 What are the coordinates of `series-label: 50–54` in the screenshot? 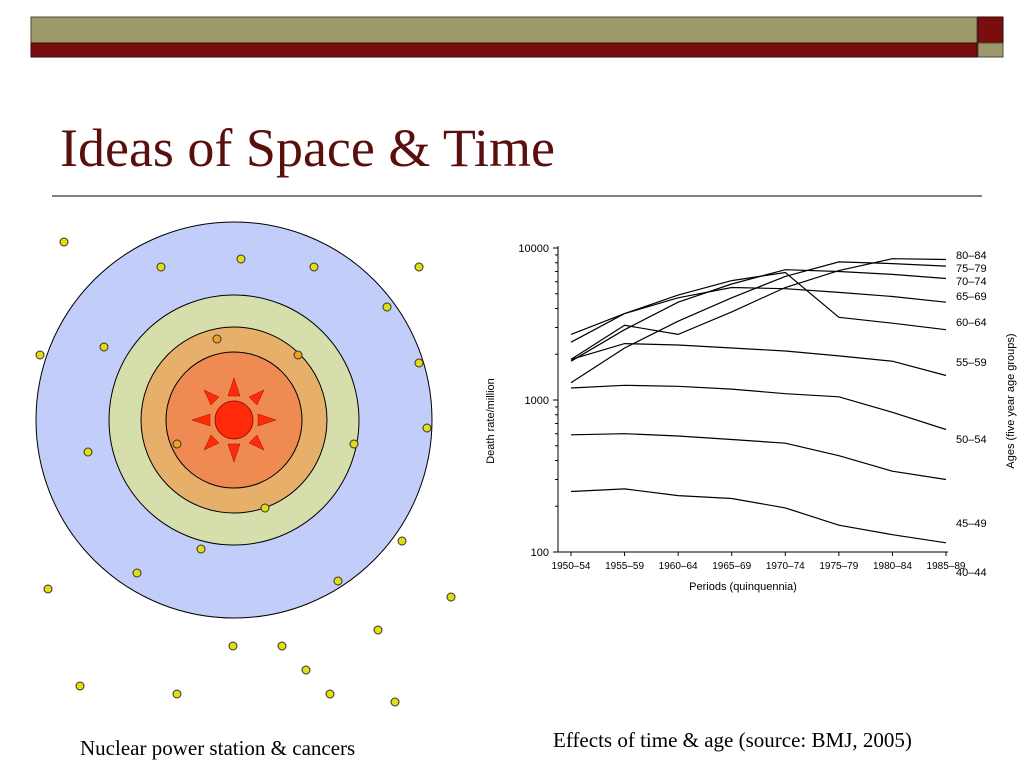 It's located at (971, 440).